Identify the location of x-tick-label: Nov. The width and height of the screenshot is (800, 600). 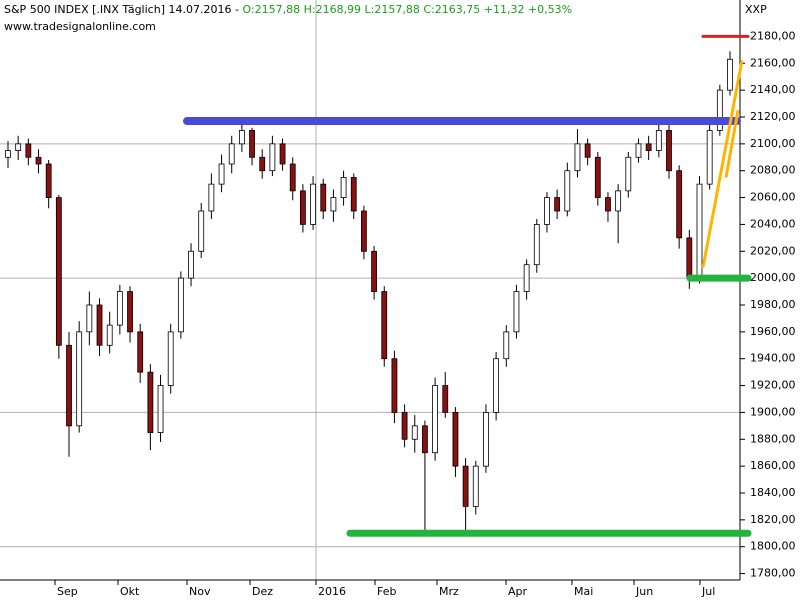
(200, 591).